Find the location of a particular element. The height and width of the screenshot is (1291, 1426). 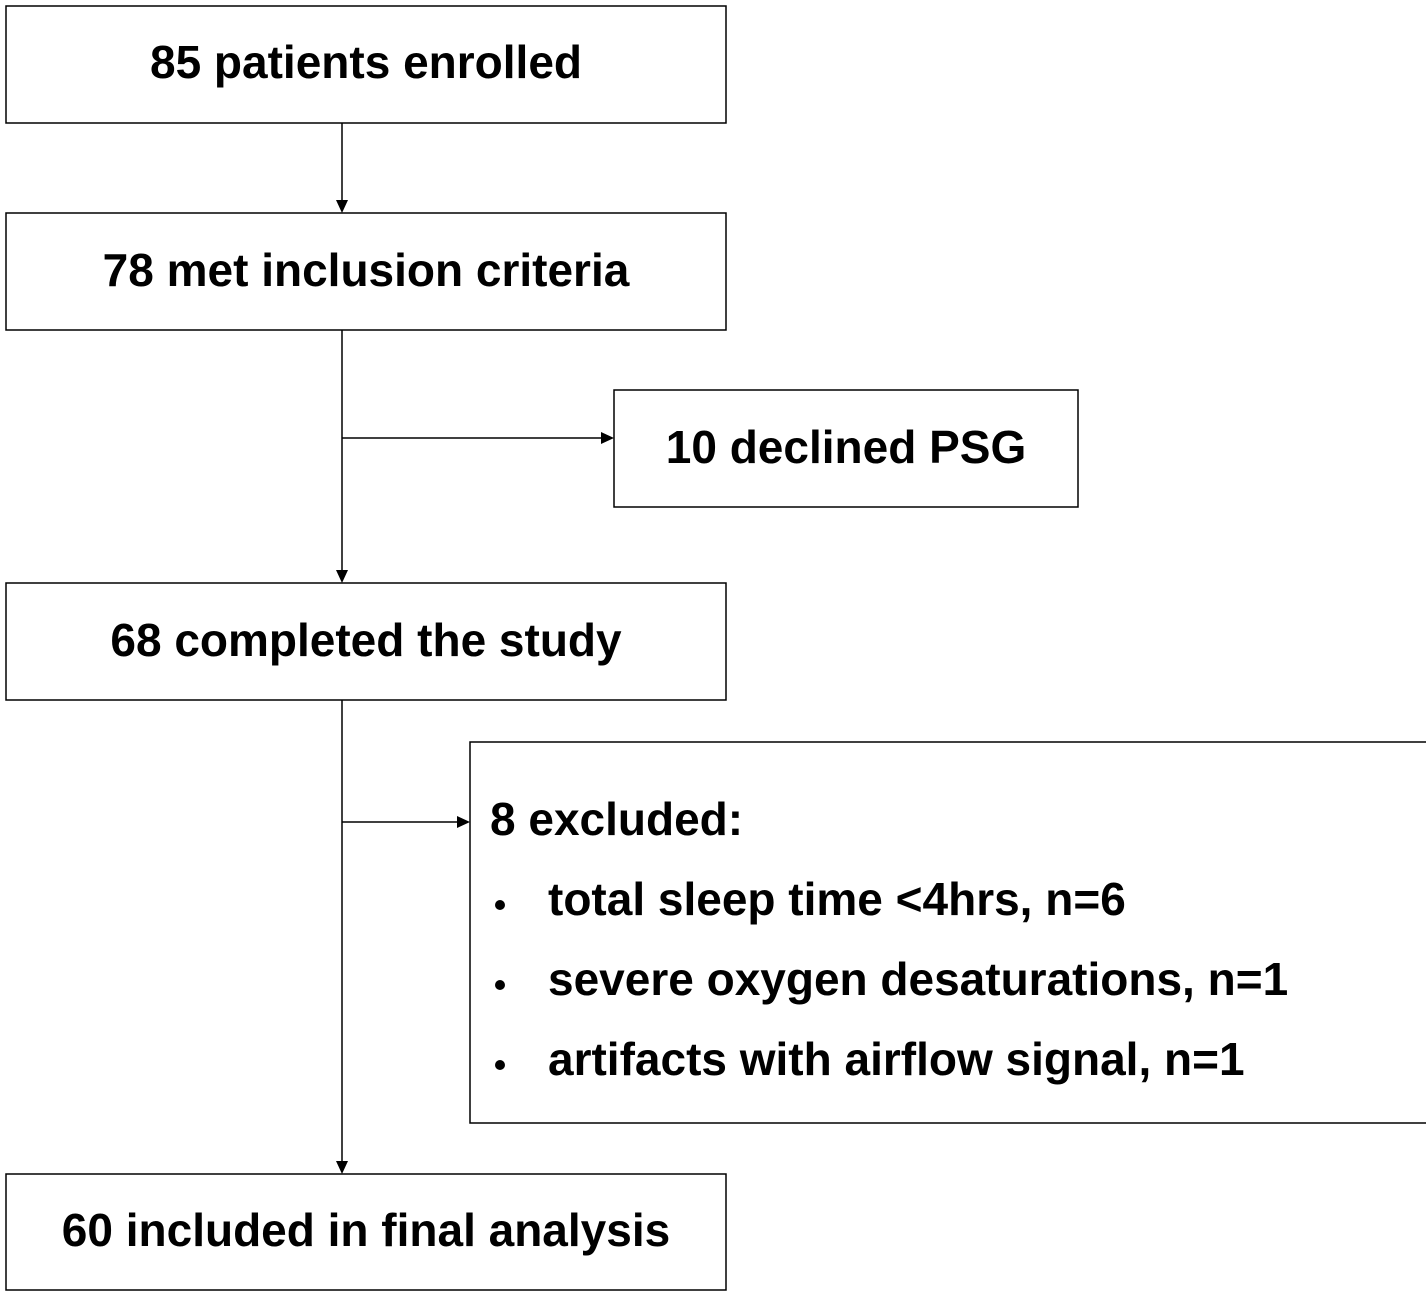

box-label: 8 excluded: is located at coordinates (616, 819).